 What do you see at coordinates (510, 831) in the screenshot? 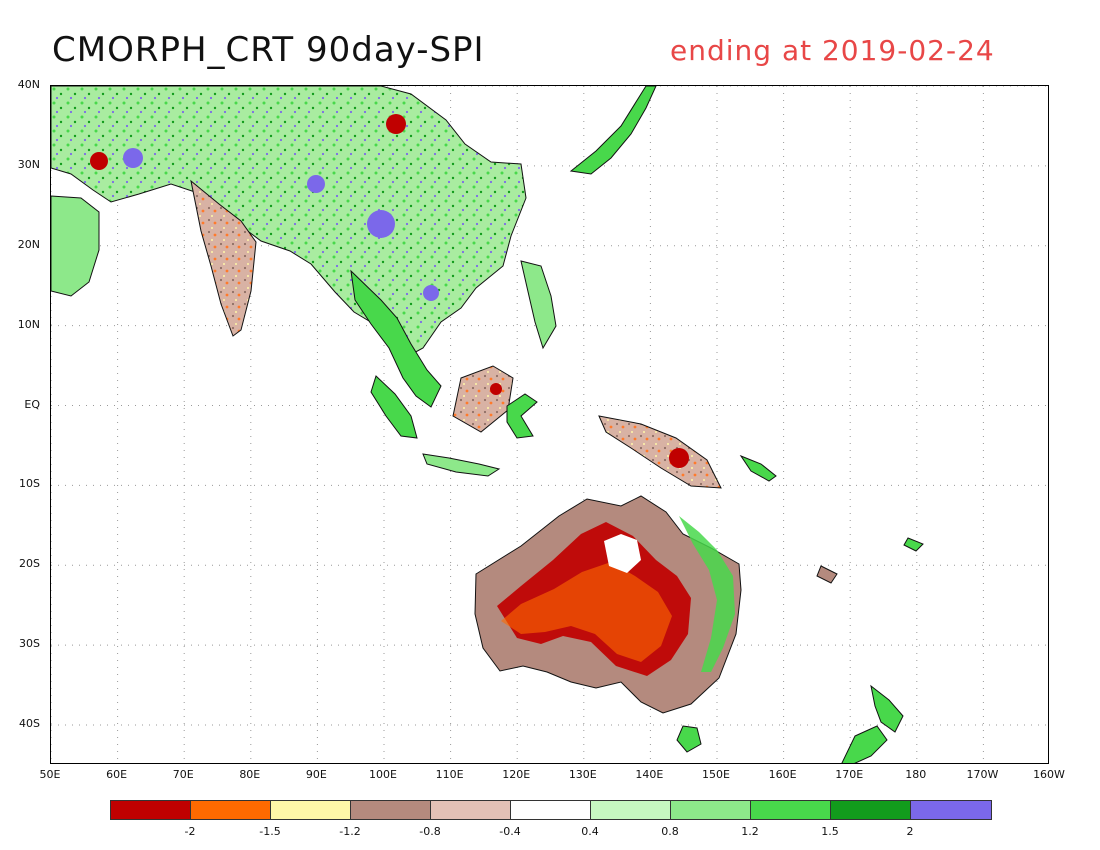
I see `colorbar-label: -0.4` at bounding box center [510, 831].